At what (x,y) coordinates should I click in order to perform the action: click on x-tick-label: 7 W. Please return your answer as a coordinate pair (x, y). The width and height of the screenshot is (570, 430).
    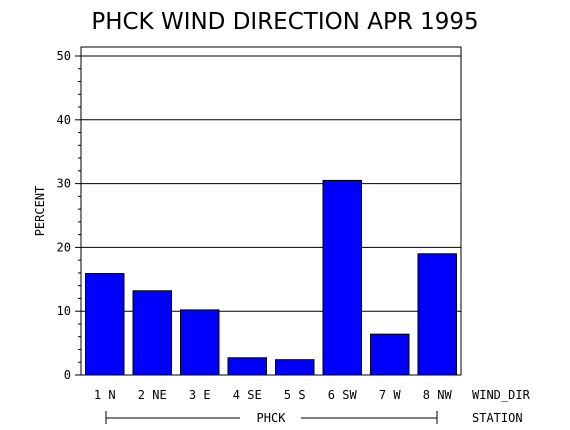
    Looking at the image, I should click on (390, 395).